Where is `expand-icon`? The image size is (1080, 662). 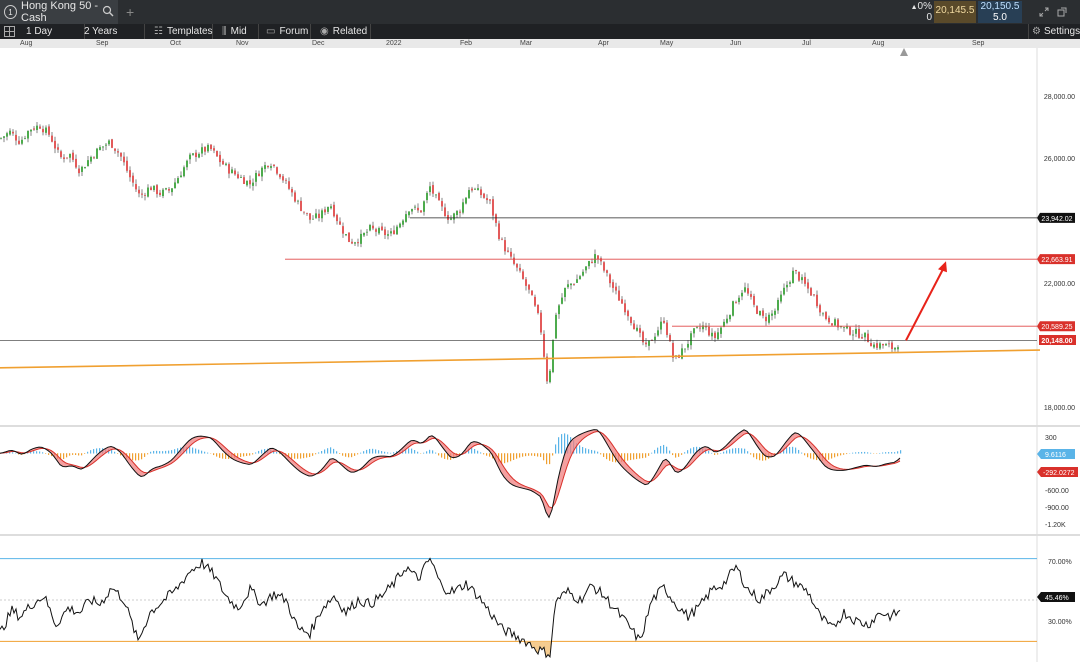 expand-icon is located at coordinates (1044, 12).